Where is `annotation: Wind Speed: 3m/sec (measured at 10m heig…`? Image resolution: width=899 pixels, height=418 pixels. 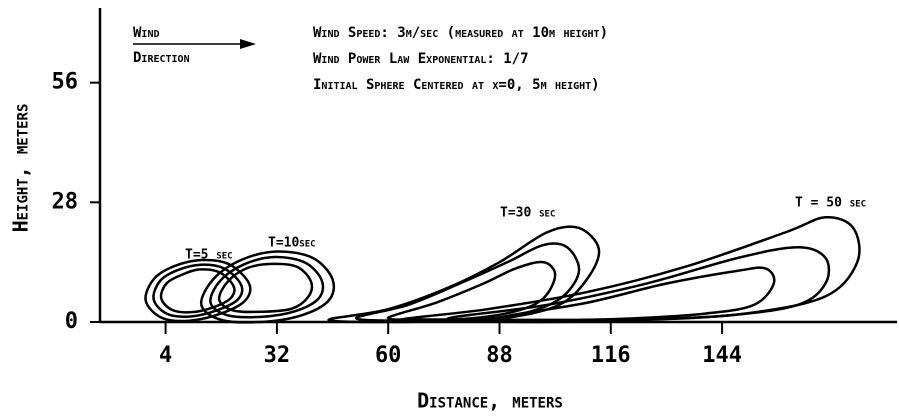
annotation: Wind Speed: 3m/sec (measured at 10m heig… is located at coordinates (460, 33).